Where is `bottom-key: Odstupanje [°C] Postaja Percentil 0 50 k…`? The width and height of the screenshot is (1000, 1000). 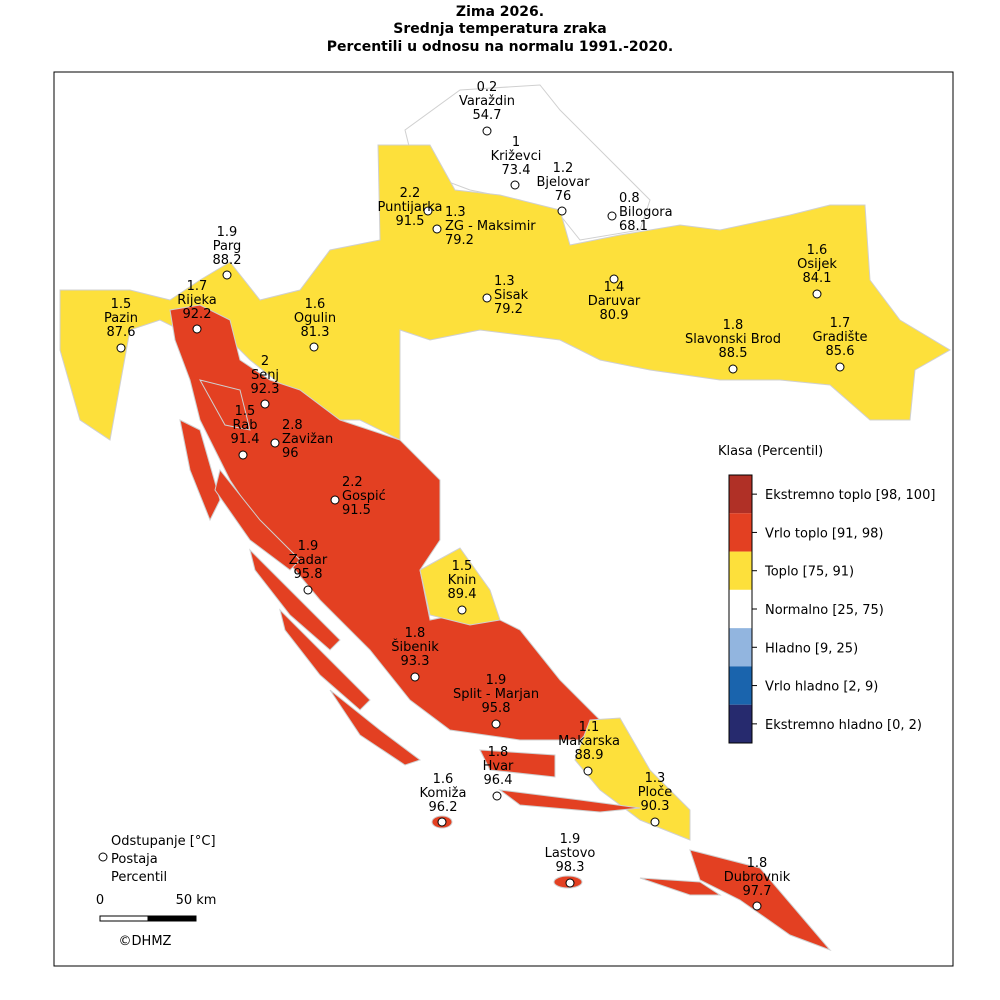 bottom-key: Odstupanje [°C] Postaja Percentil 0 50 k… is located at coordinates (156, 891).